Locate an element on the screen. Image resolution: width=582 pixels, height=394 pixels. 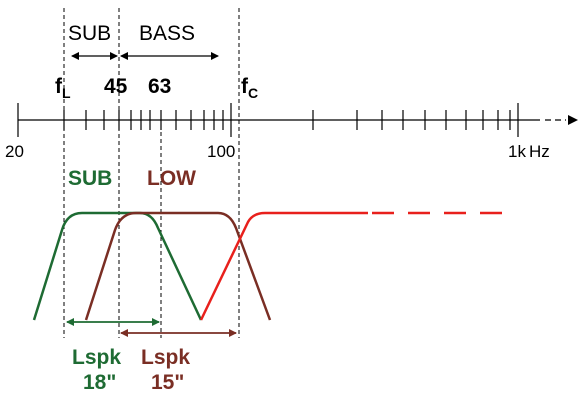
axis-arrowhead is located at coordinates (573, 120).